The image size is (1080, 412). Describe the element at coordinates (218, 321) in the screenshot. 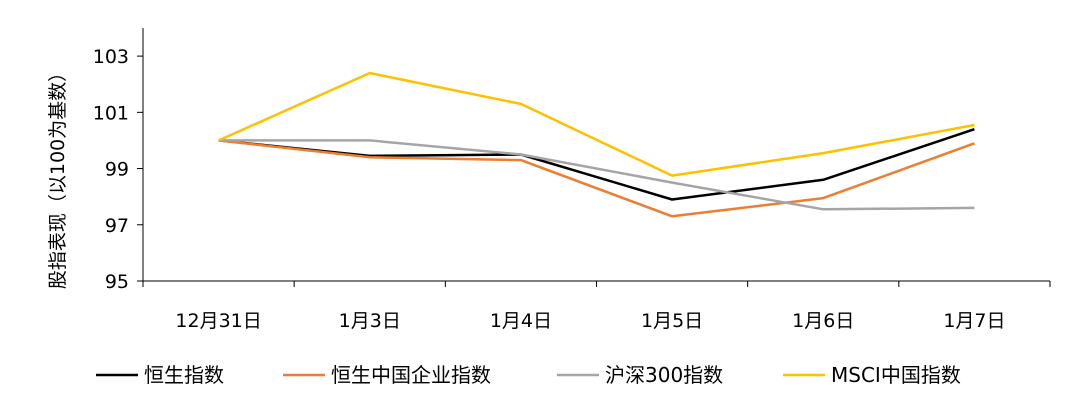

I see `x-tick-label: 12月31日` at that location.